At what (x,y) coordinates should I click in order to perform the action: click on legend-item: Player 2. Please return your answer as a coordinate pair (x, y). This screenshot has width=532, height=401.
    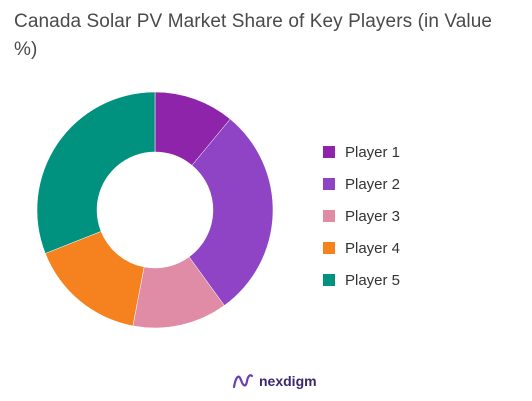
    Looking at the image, I should click on (361, 184).